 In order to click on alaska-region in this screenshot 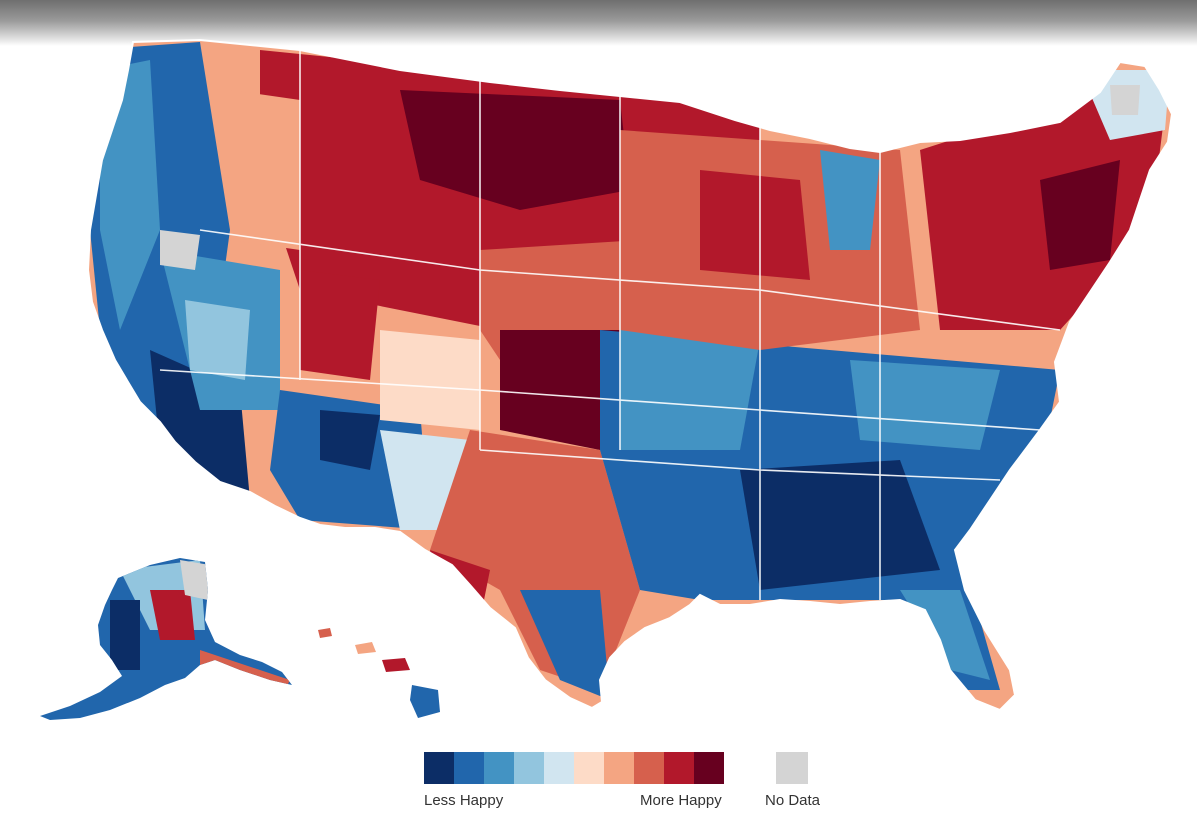, I will do `click(166, 639)`.